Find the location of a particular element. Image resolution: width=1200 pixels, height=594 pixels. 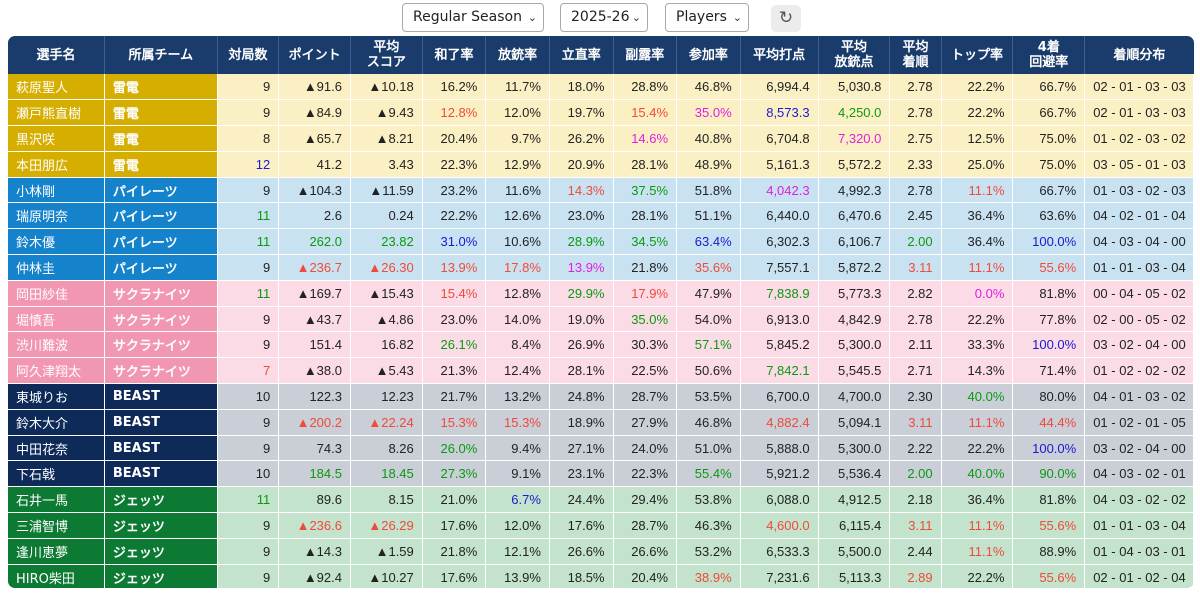

stat-cell: 2.44 is located at coordinates (915, 551).